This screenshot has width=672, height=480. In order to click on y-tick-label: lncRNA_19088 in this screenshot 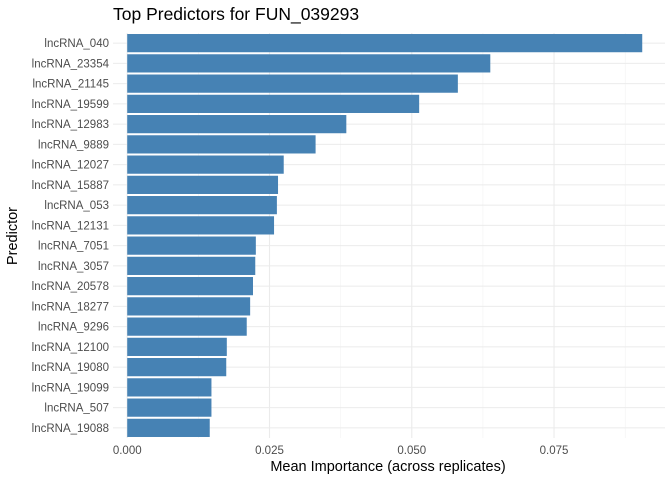, I will do `click(70, 429)`.